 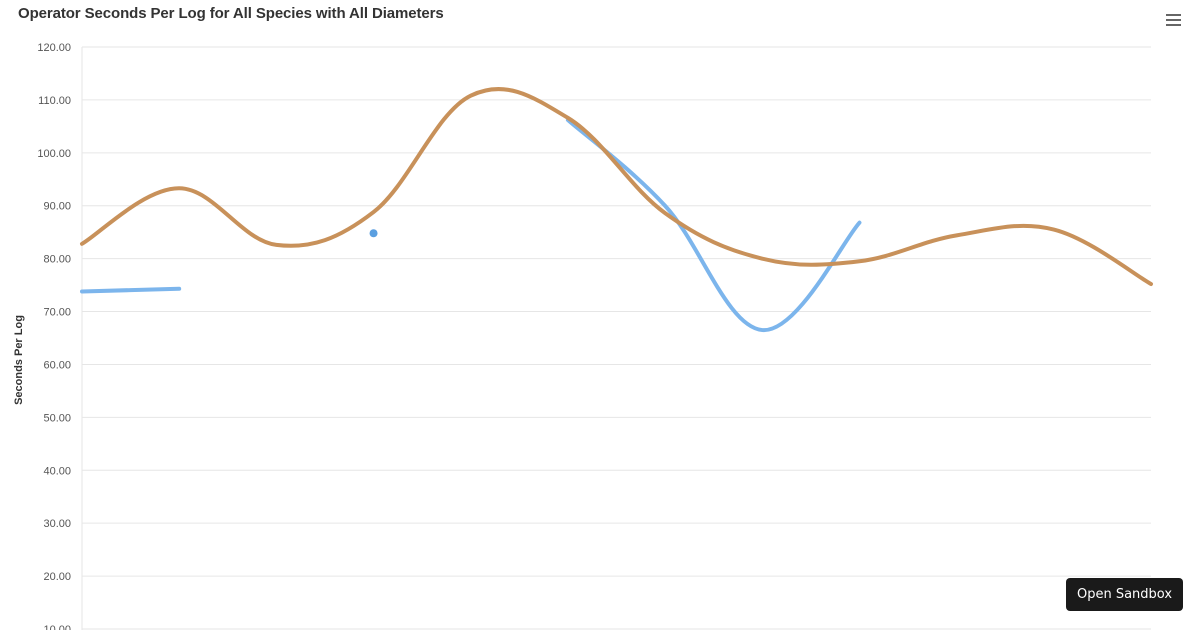 I want to click on hamburger-menu-icon, so click(x=1174, y=20).